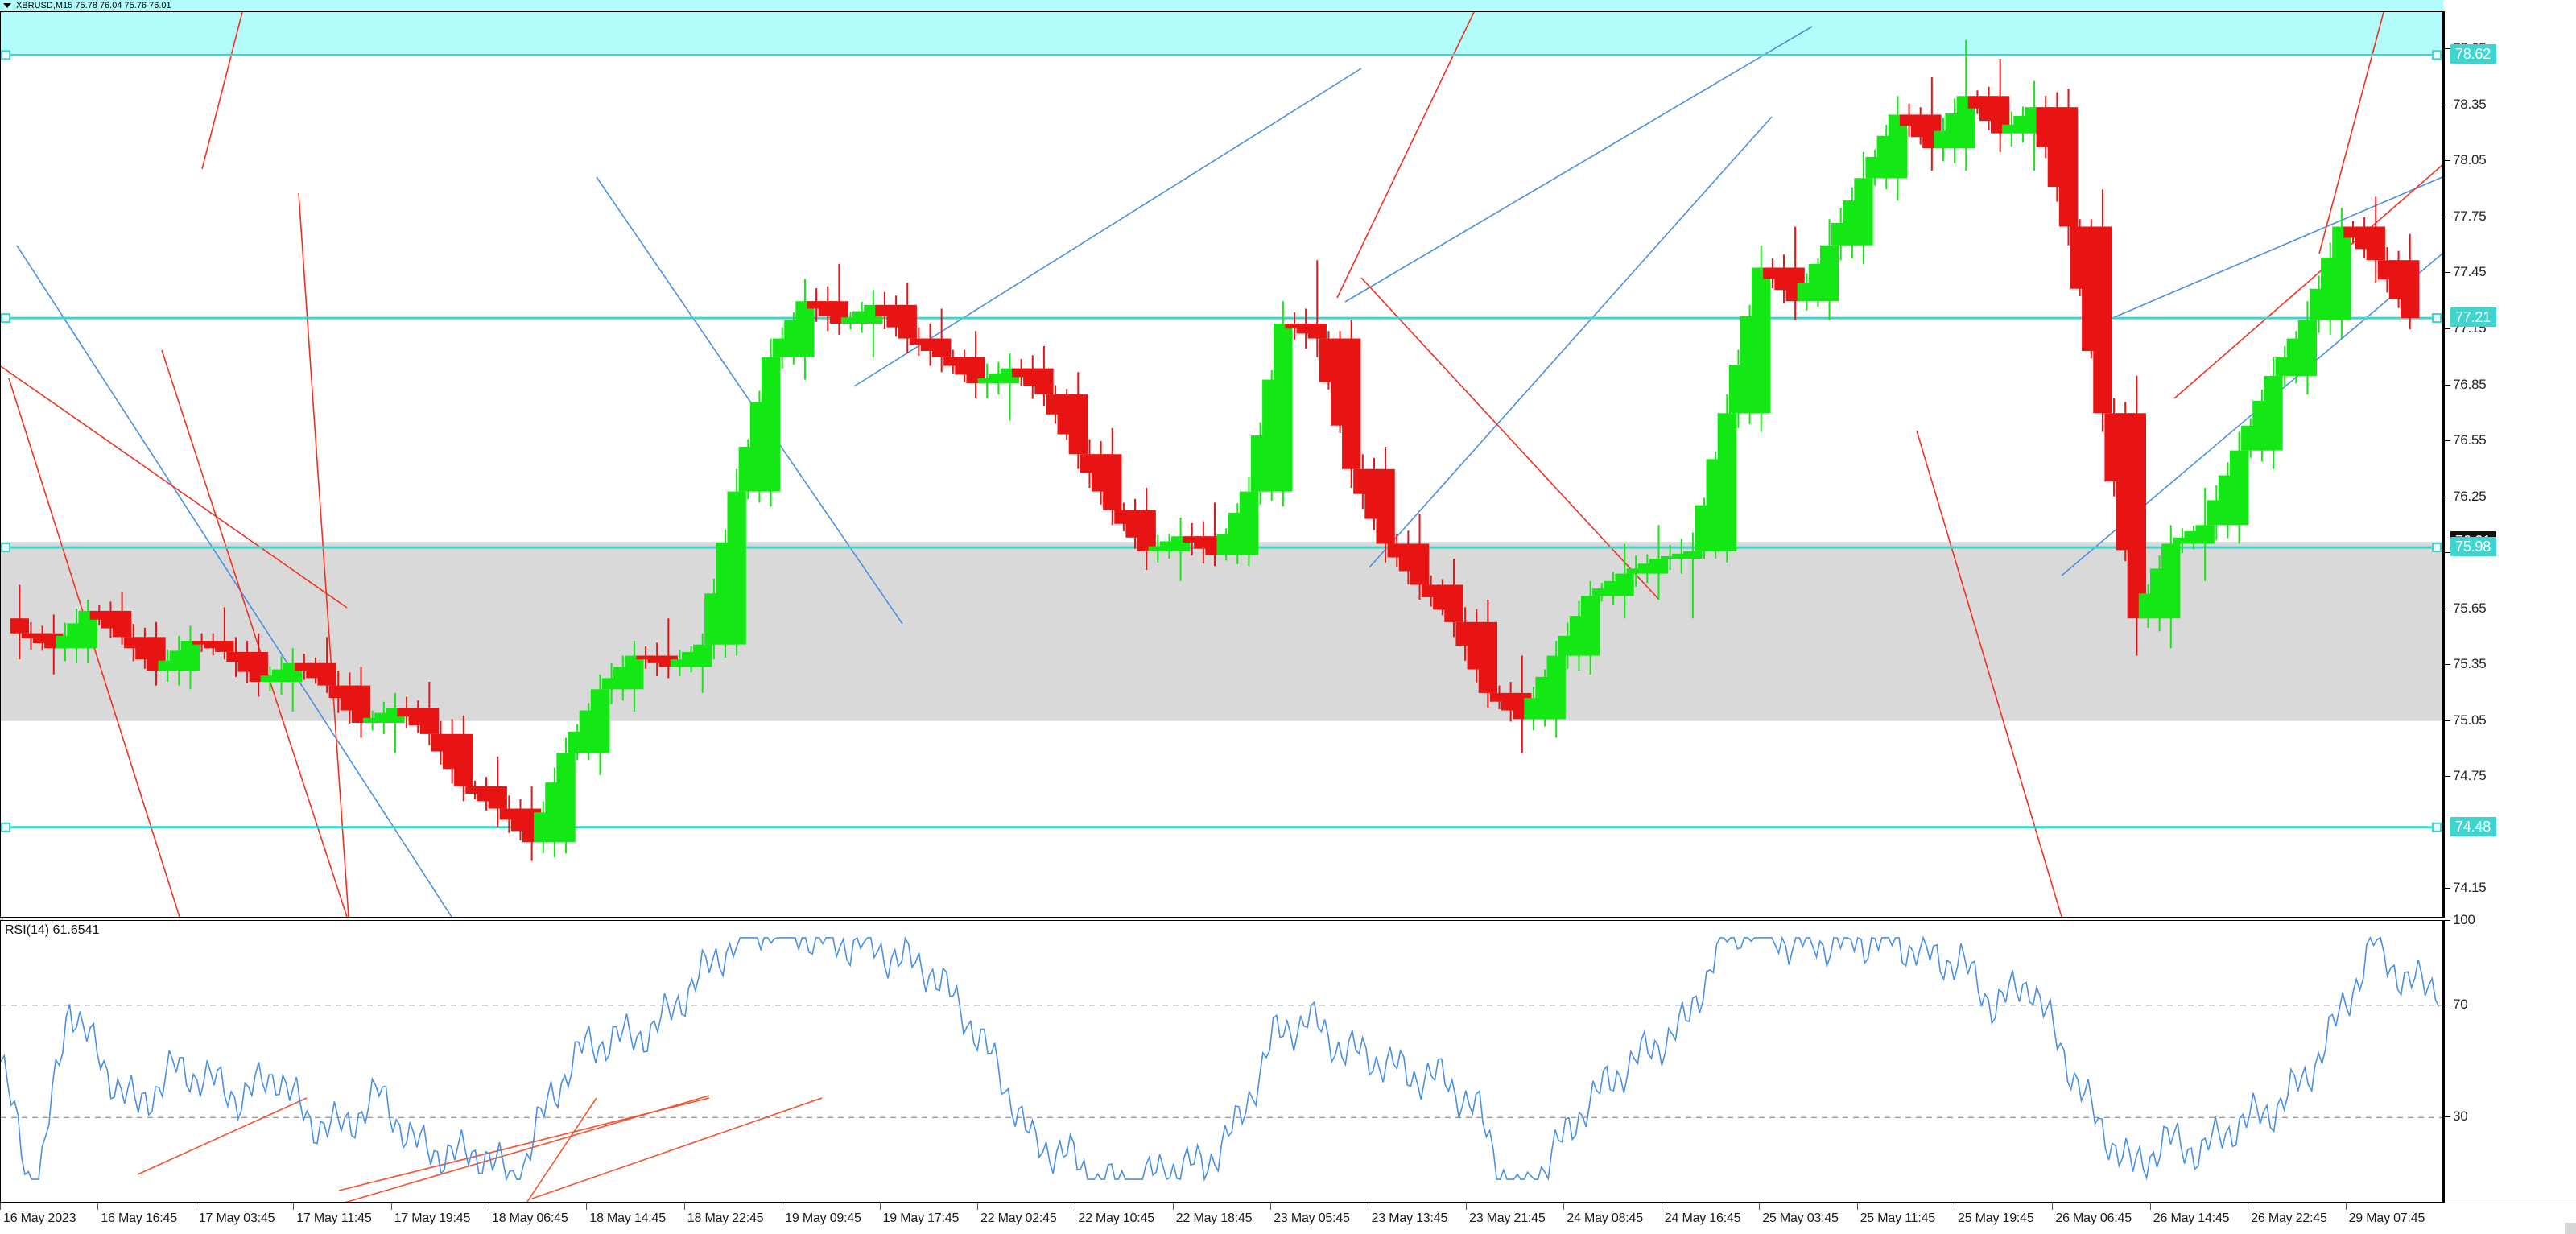  What do you see at coordinates (2289, 1218) in the screenshot?
I see `time-axis-label: 26 May 22:45` at bounding box center [2289, 1218].